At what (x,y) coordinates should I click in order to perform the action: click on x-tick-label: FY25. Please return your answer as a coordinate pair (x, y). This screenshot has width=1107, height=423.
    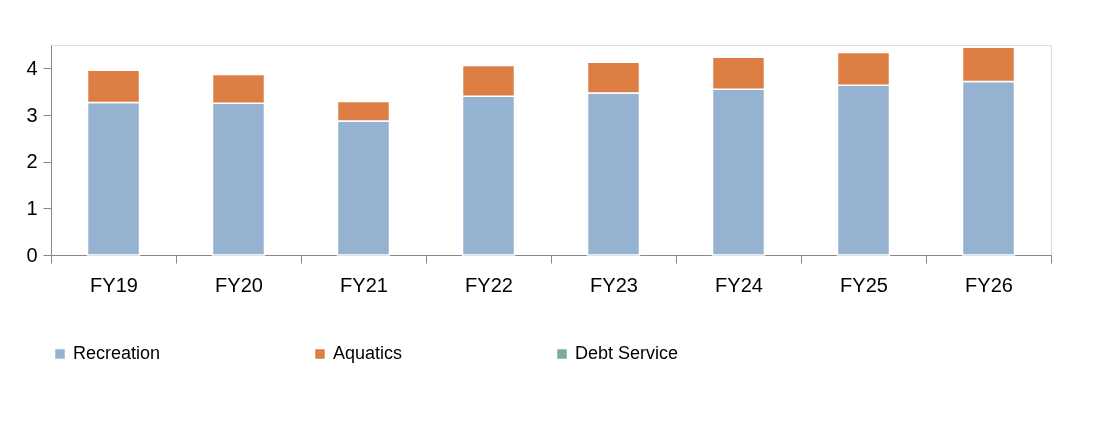
    Looking at the image, I should click on (864, 284).